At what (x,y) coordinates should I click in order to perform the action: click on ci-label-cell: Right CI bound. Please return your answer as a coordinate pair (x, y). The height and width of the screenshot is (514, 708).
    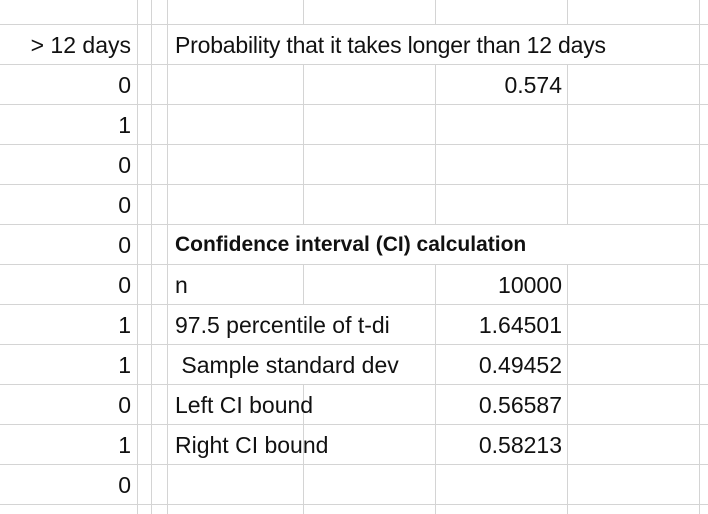
    Looking at the image, I should click on (252, 445).